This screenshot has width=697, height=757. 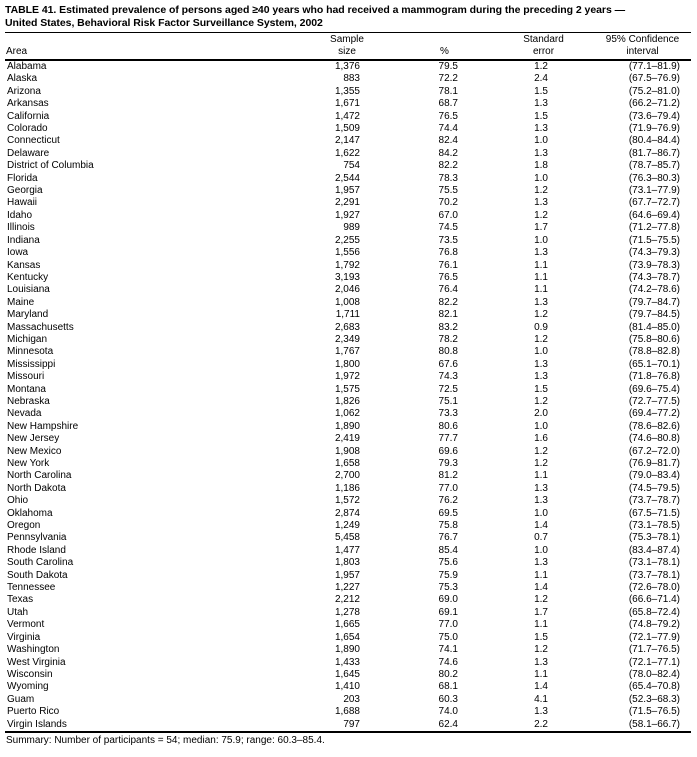 I want to click on area-cell: Arizona, so click(x=24, y=91).